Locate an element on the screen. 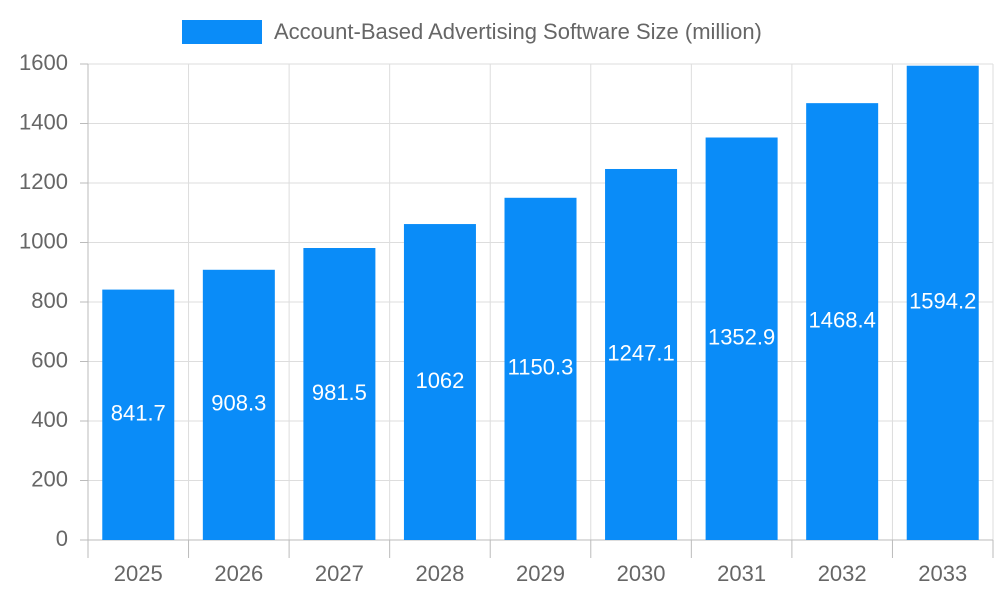 The image size is (1000, 600). y-tick-label: 800 is located at coordinates (49, 300).